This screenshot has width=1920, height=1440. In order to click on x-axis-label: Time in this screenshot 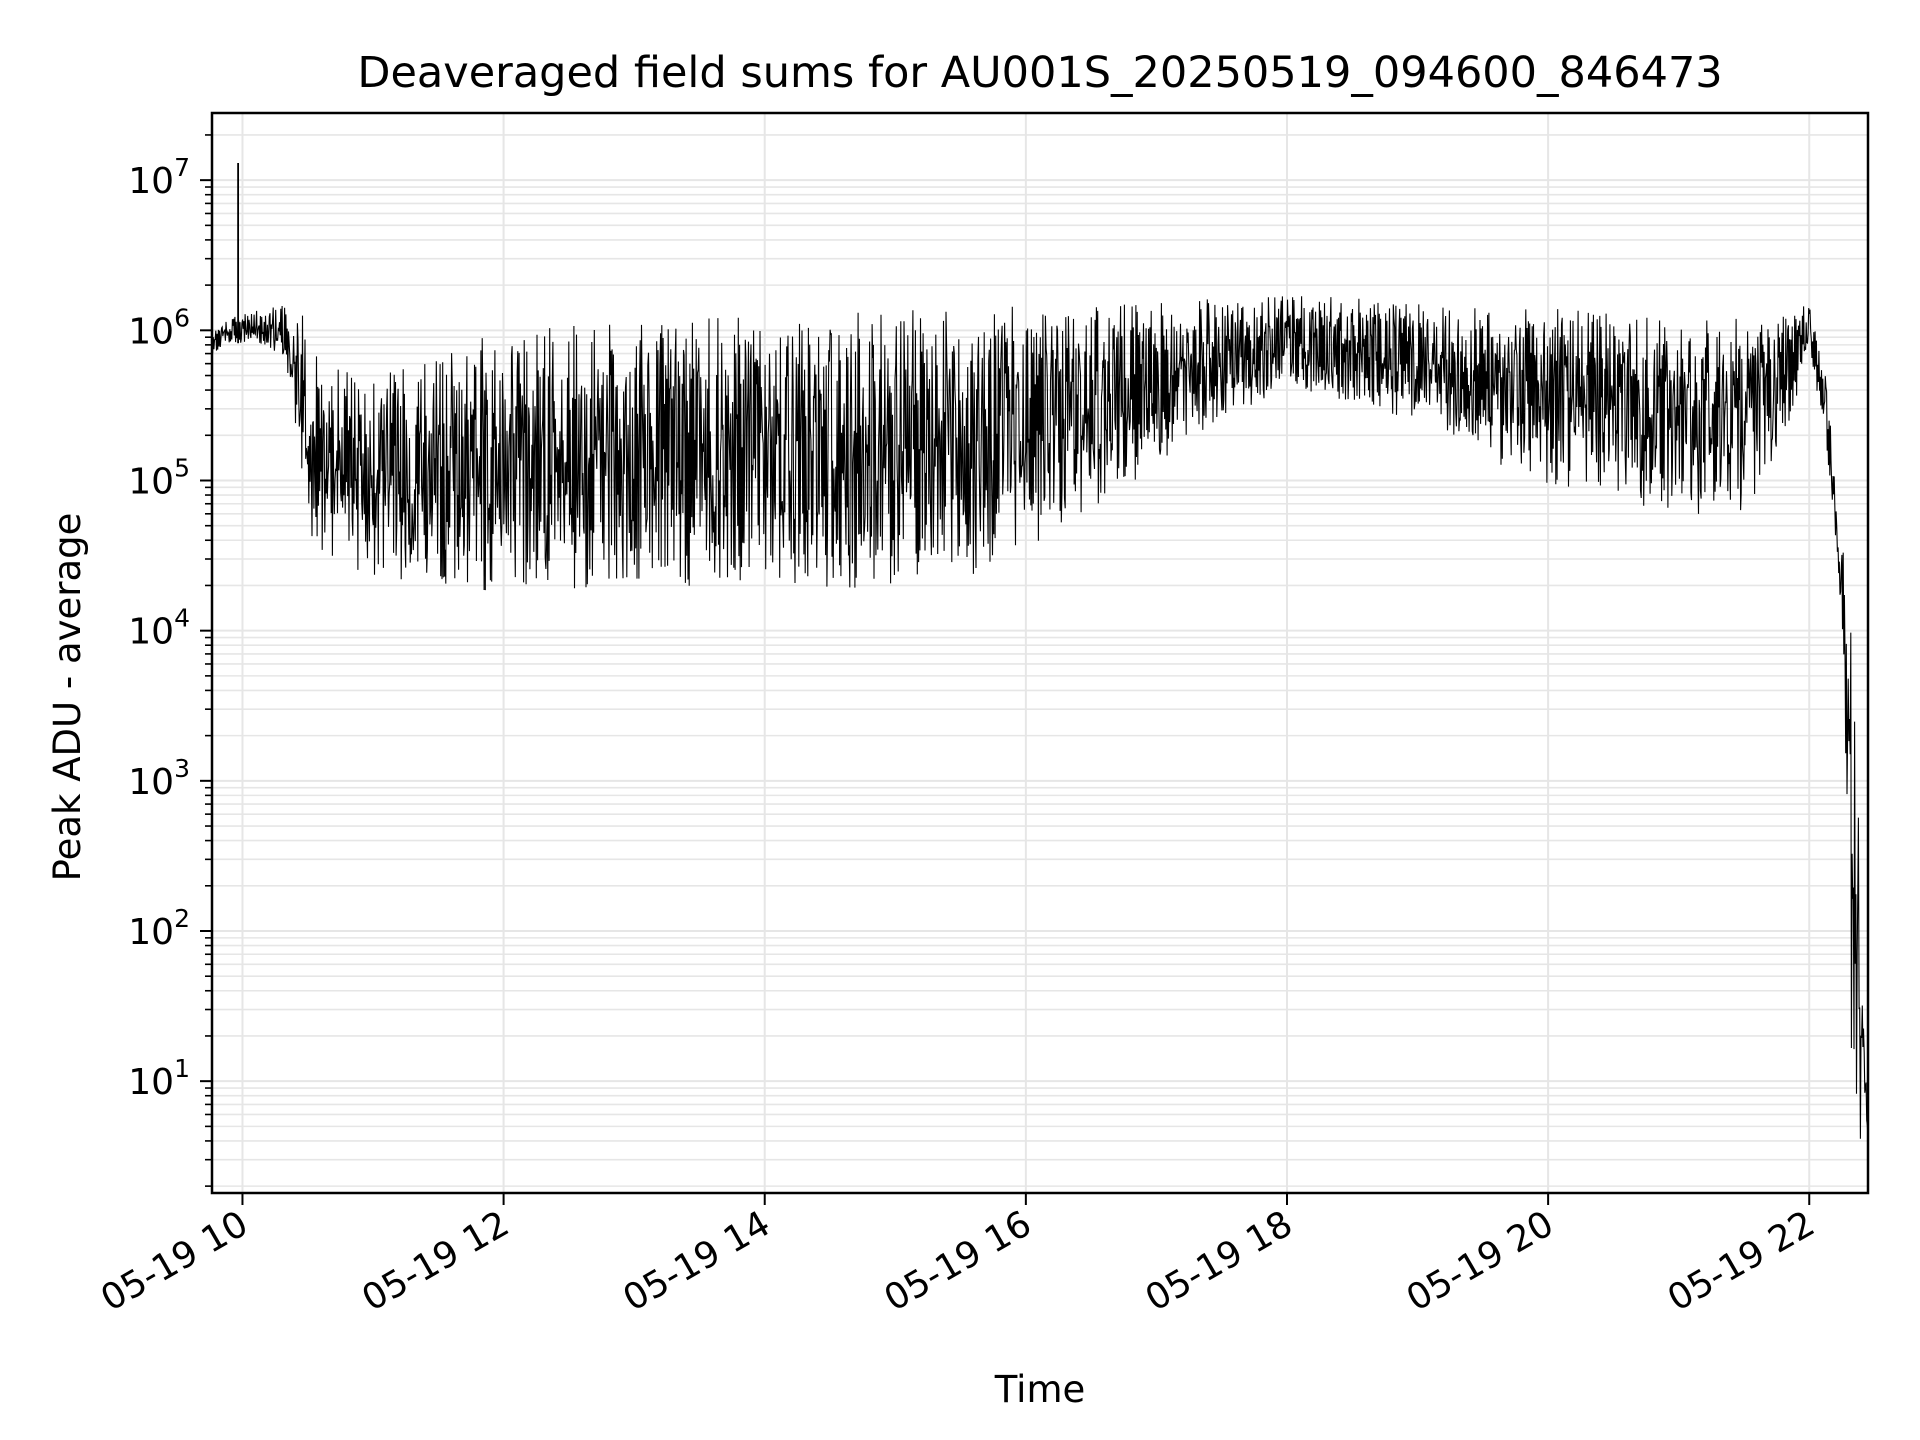, I will do `click(1040, 1389)`.